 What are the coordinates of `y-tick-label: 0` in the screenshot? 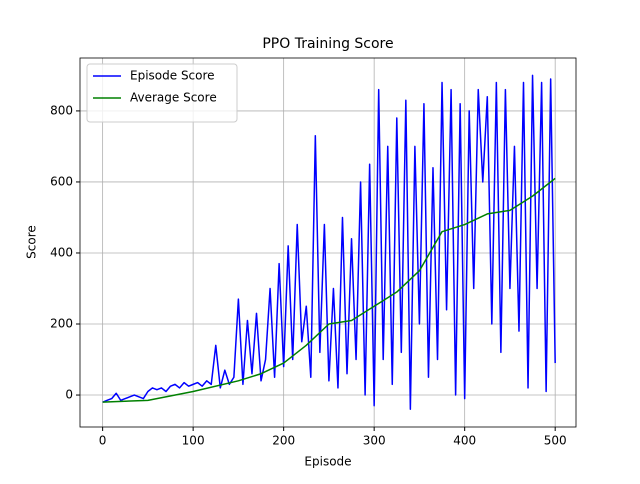 It's located at (69, 395).